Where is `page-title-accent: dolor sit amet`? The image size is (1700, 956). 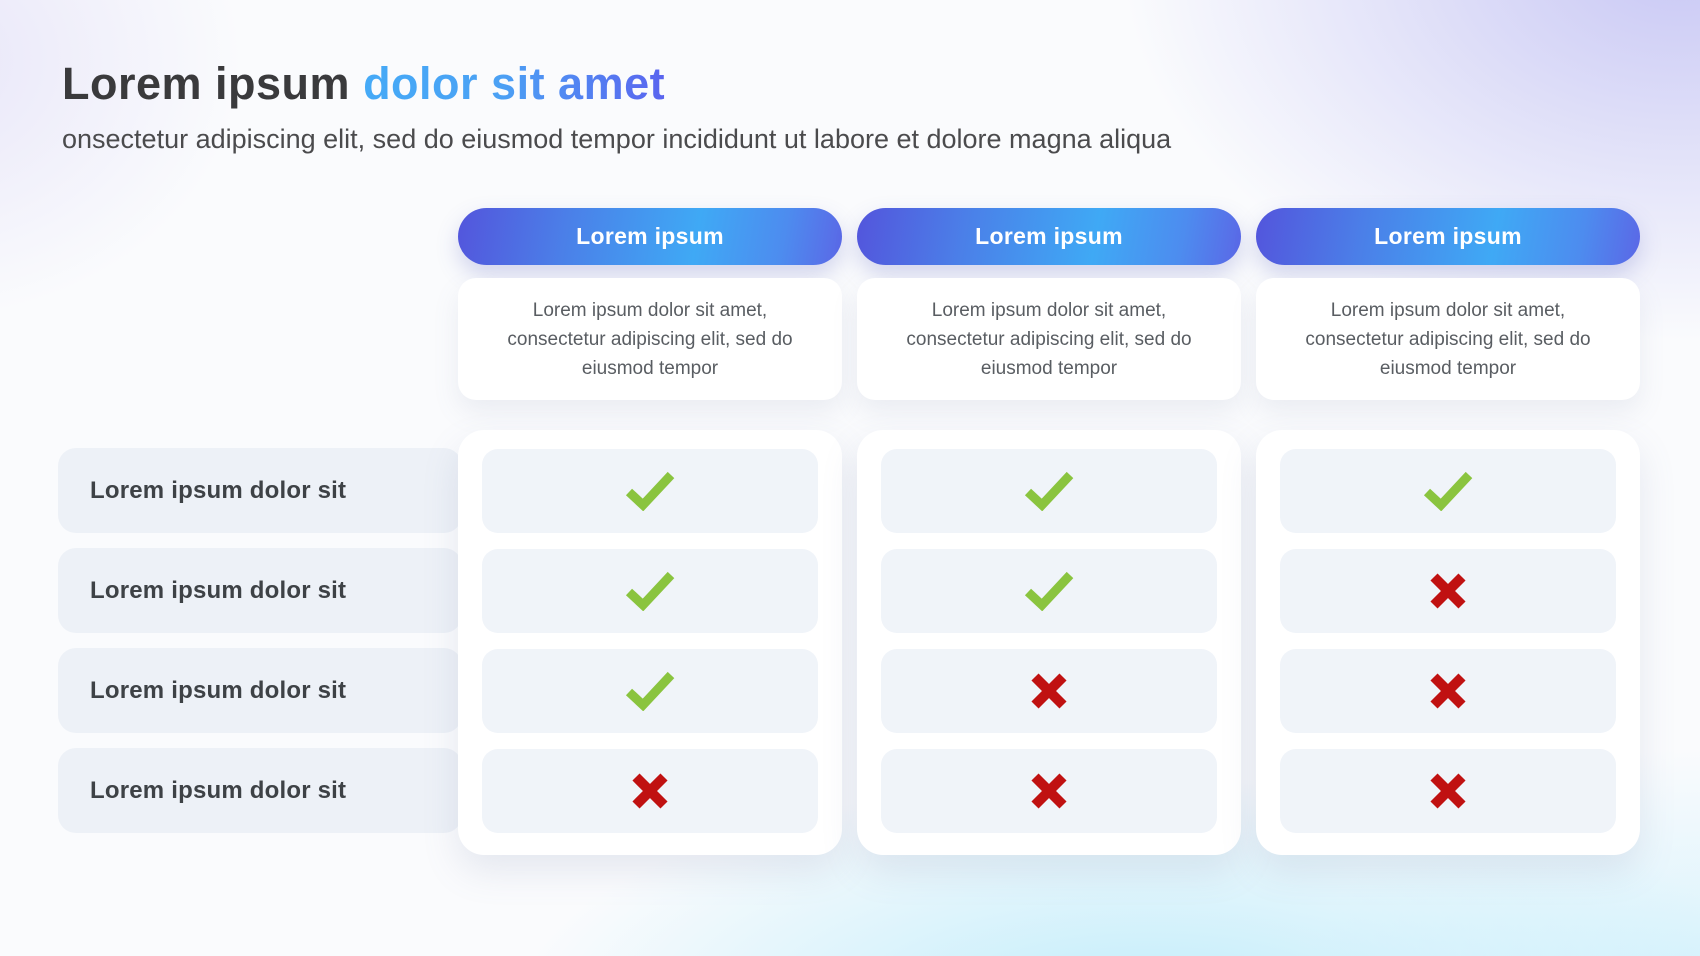 page-title-accent: dolor sit amet is located at coordinates (514, 83).